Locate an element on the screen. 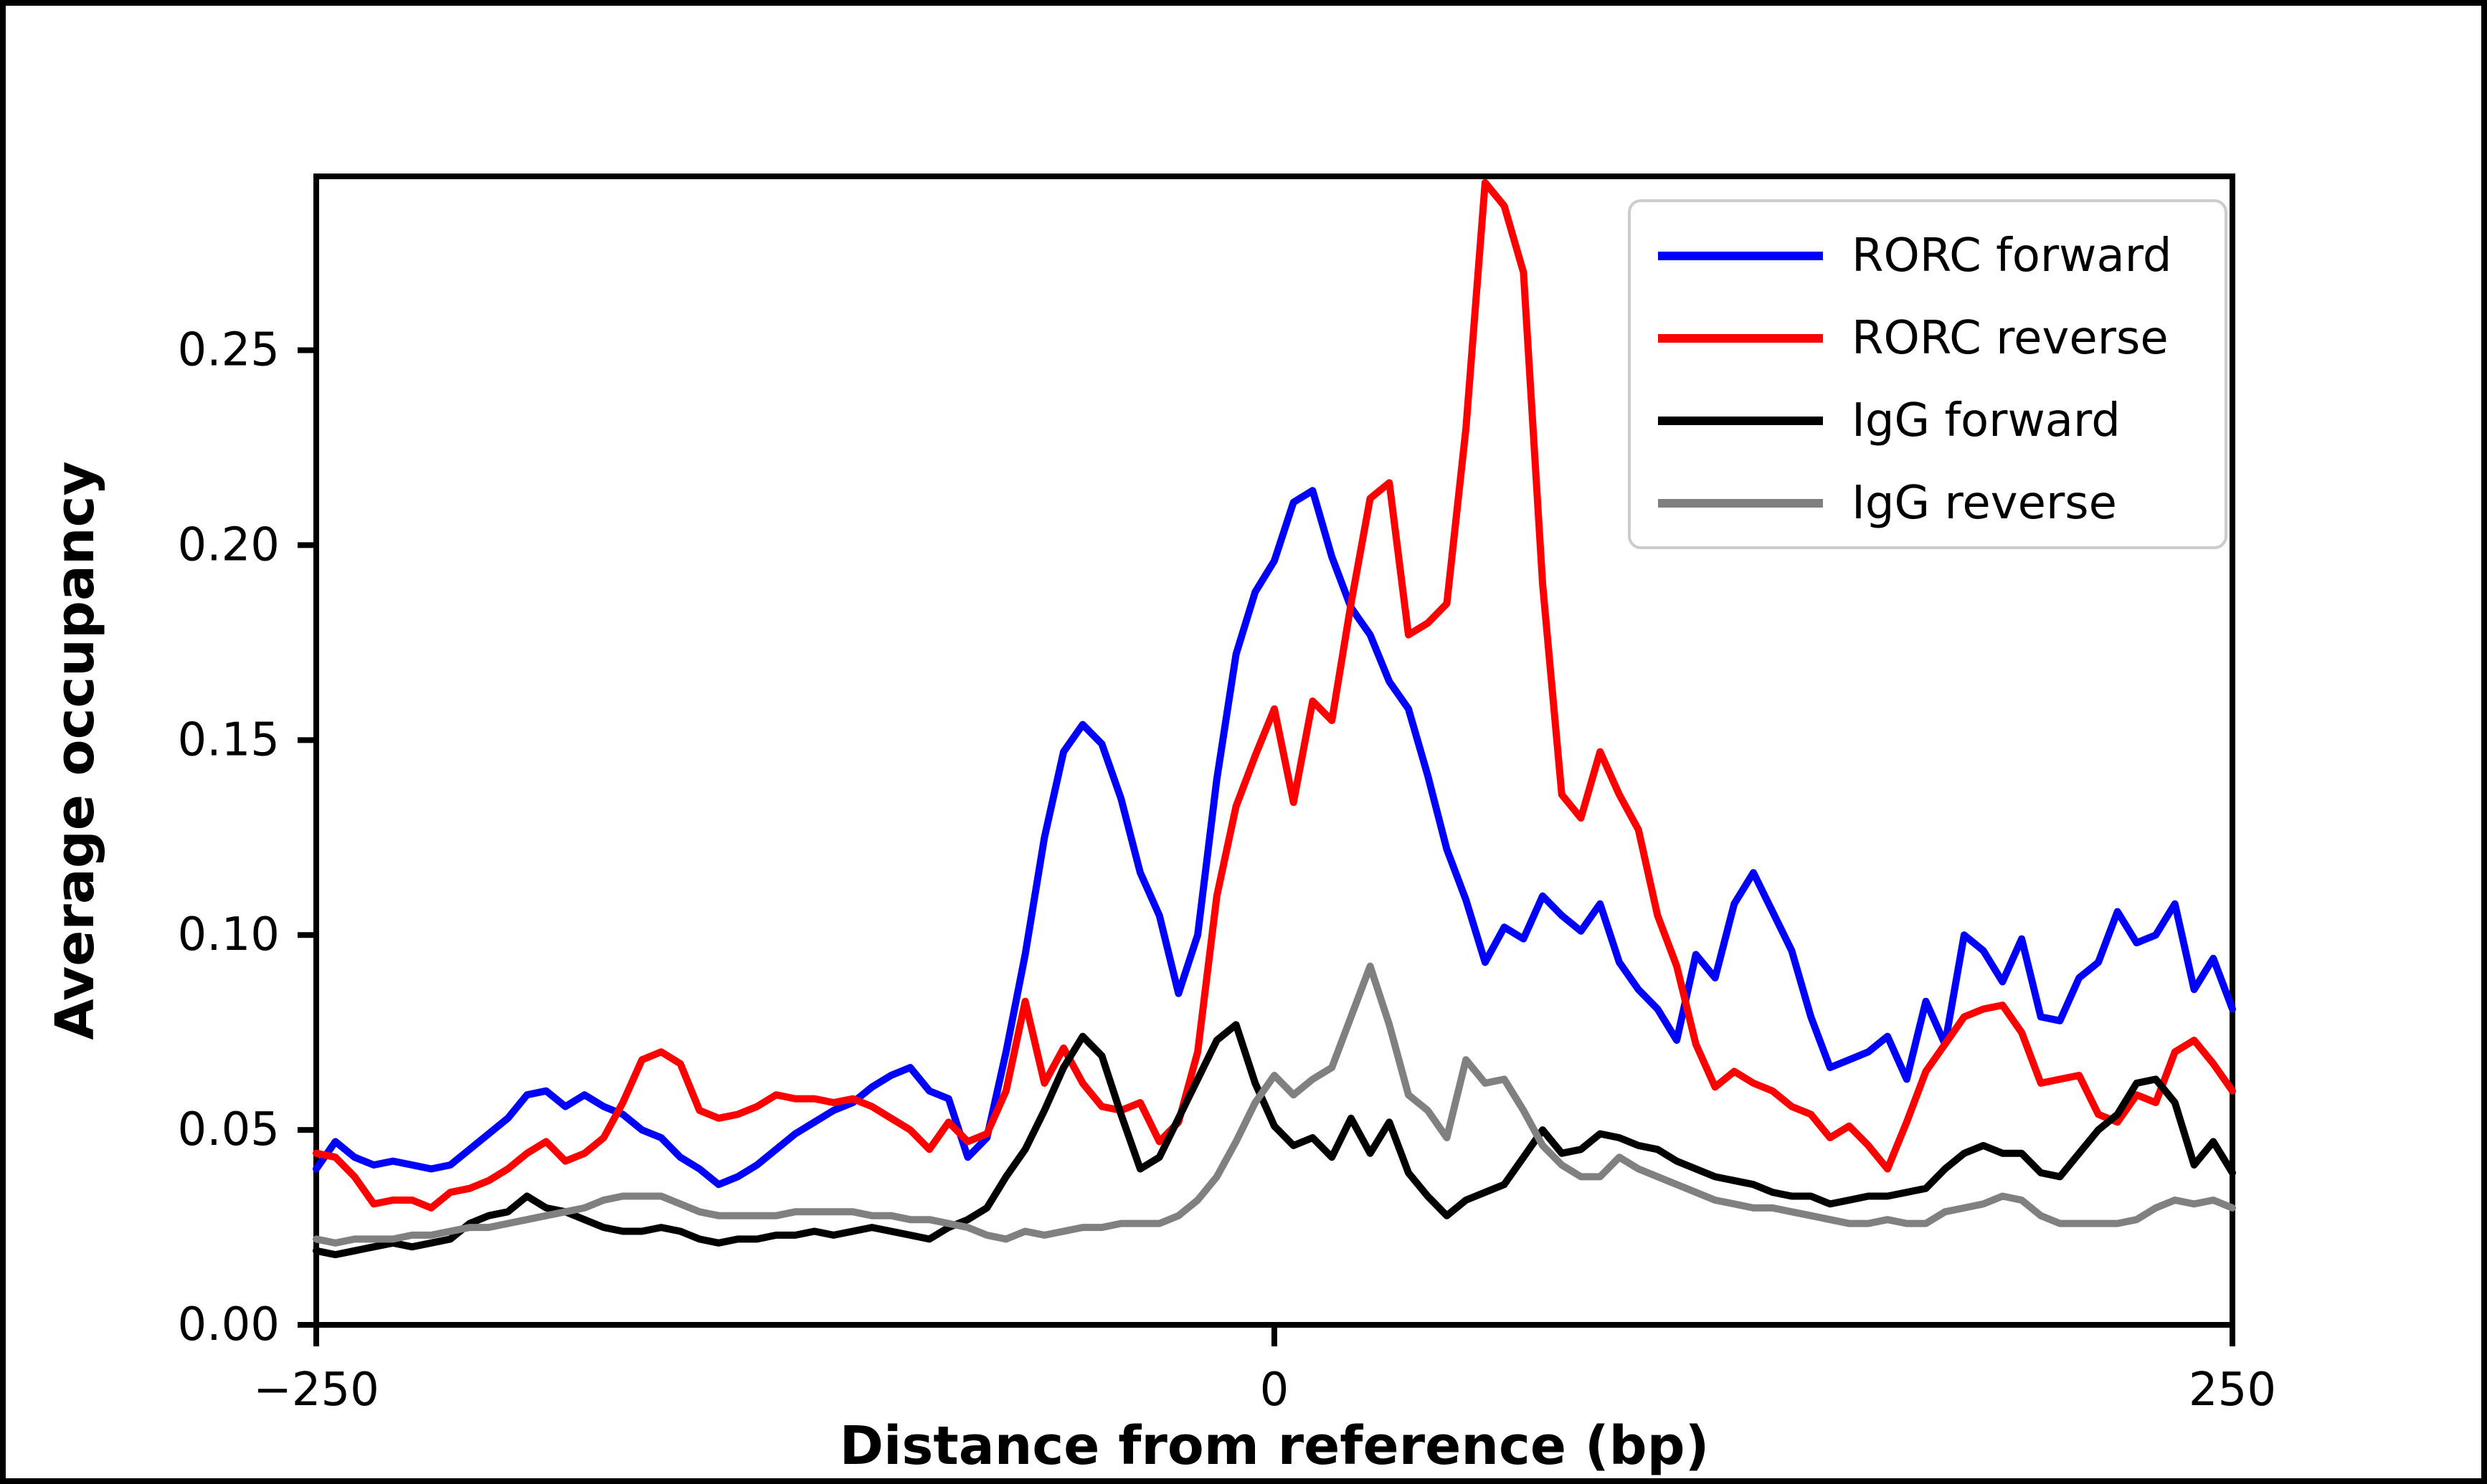 This screenshot has width=2487, height=1484. legend-label: RORC forward is located at coordinates (2012, 255).